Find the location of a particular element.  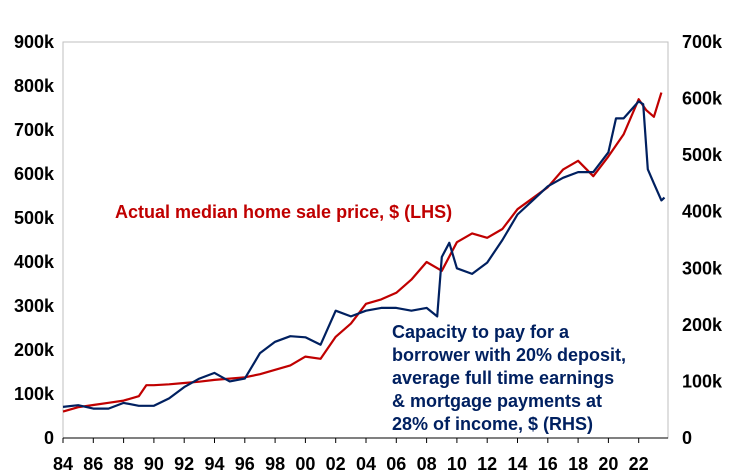

y-right-tick-label: 700k is located at coordinates (702, 42).